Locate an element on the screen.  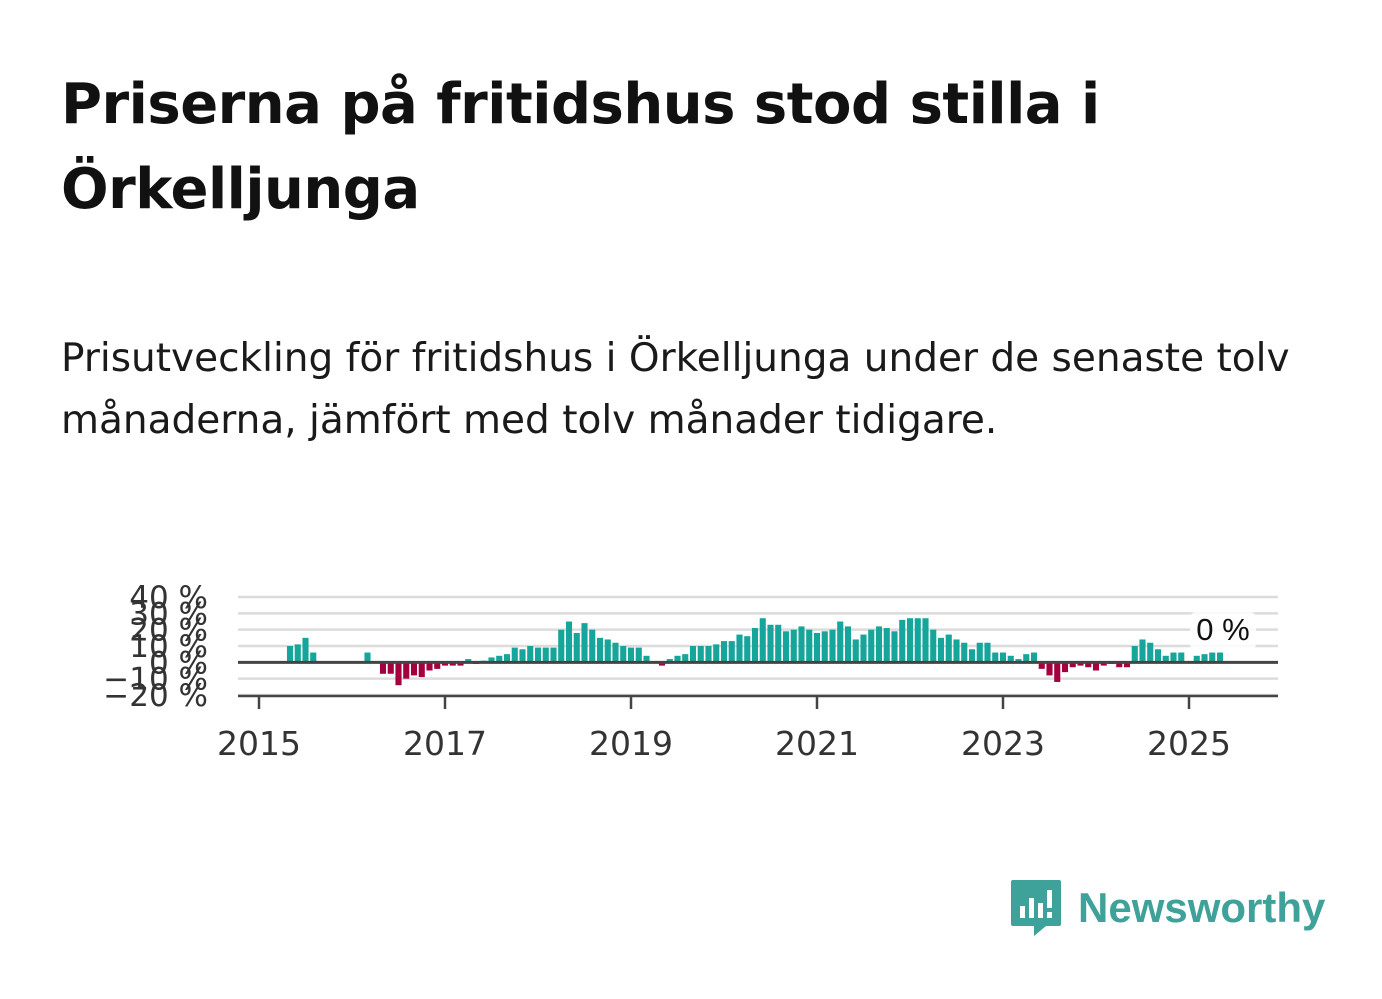
newsworthy-logo-icon is located at coordinates (1036, 908).